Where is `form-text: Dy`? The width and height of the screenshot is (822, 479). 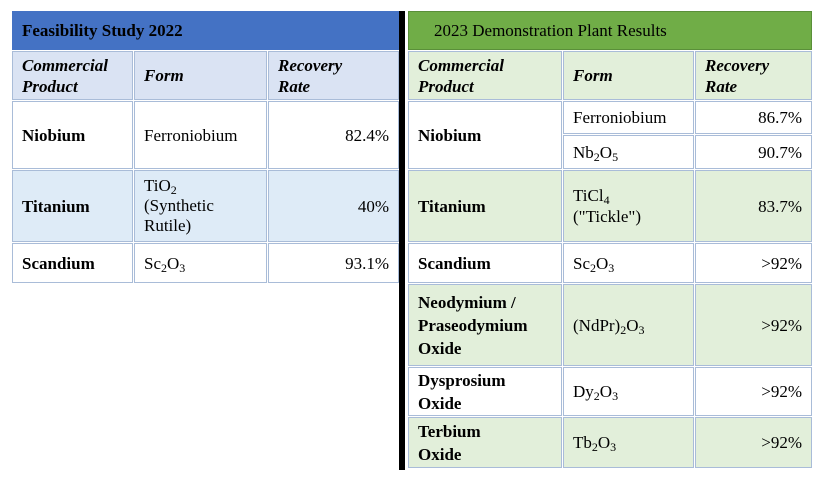 form-text: Dy is located at coordinates (583, 391).